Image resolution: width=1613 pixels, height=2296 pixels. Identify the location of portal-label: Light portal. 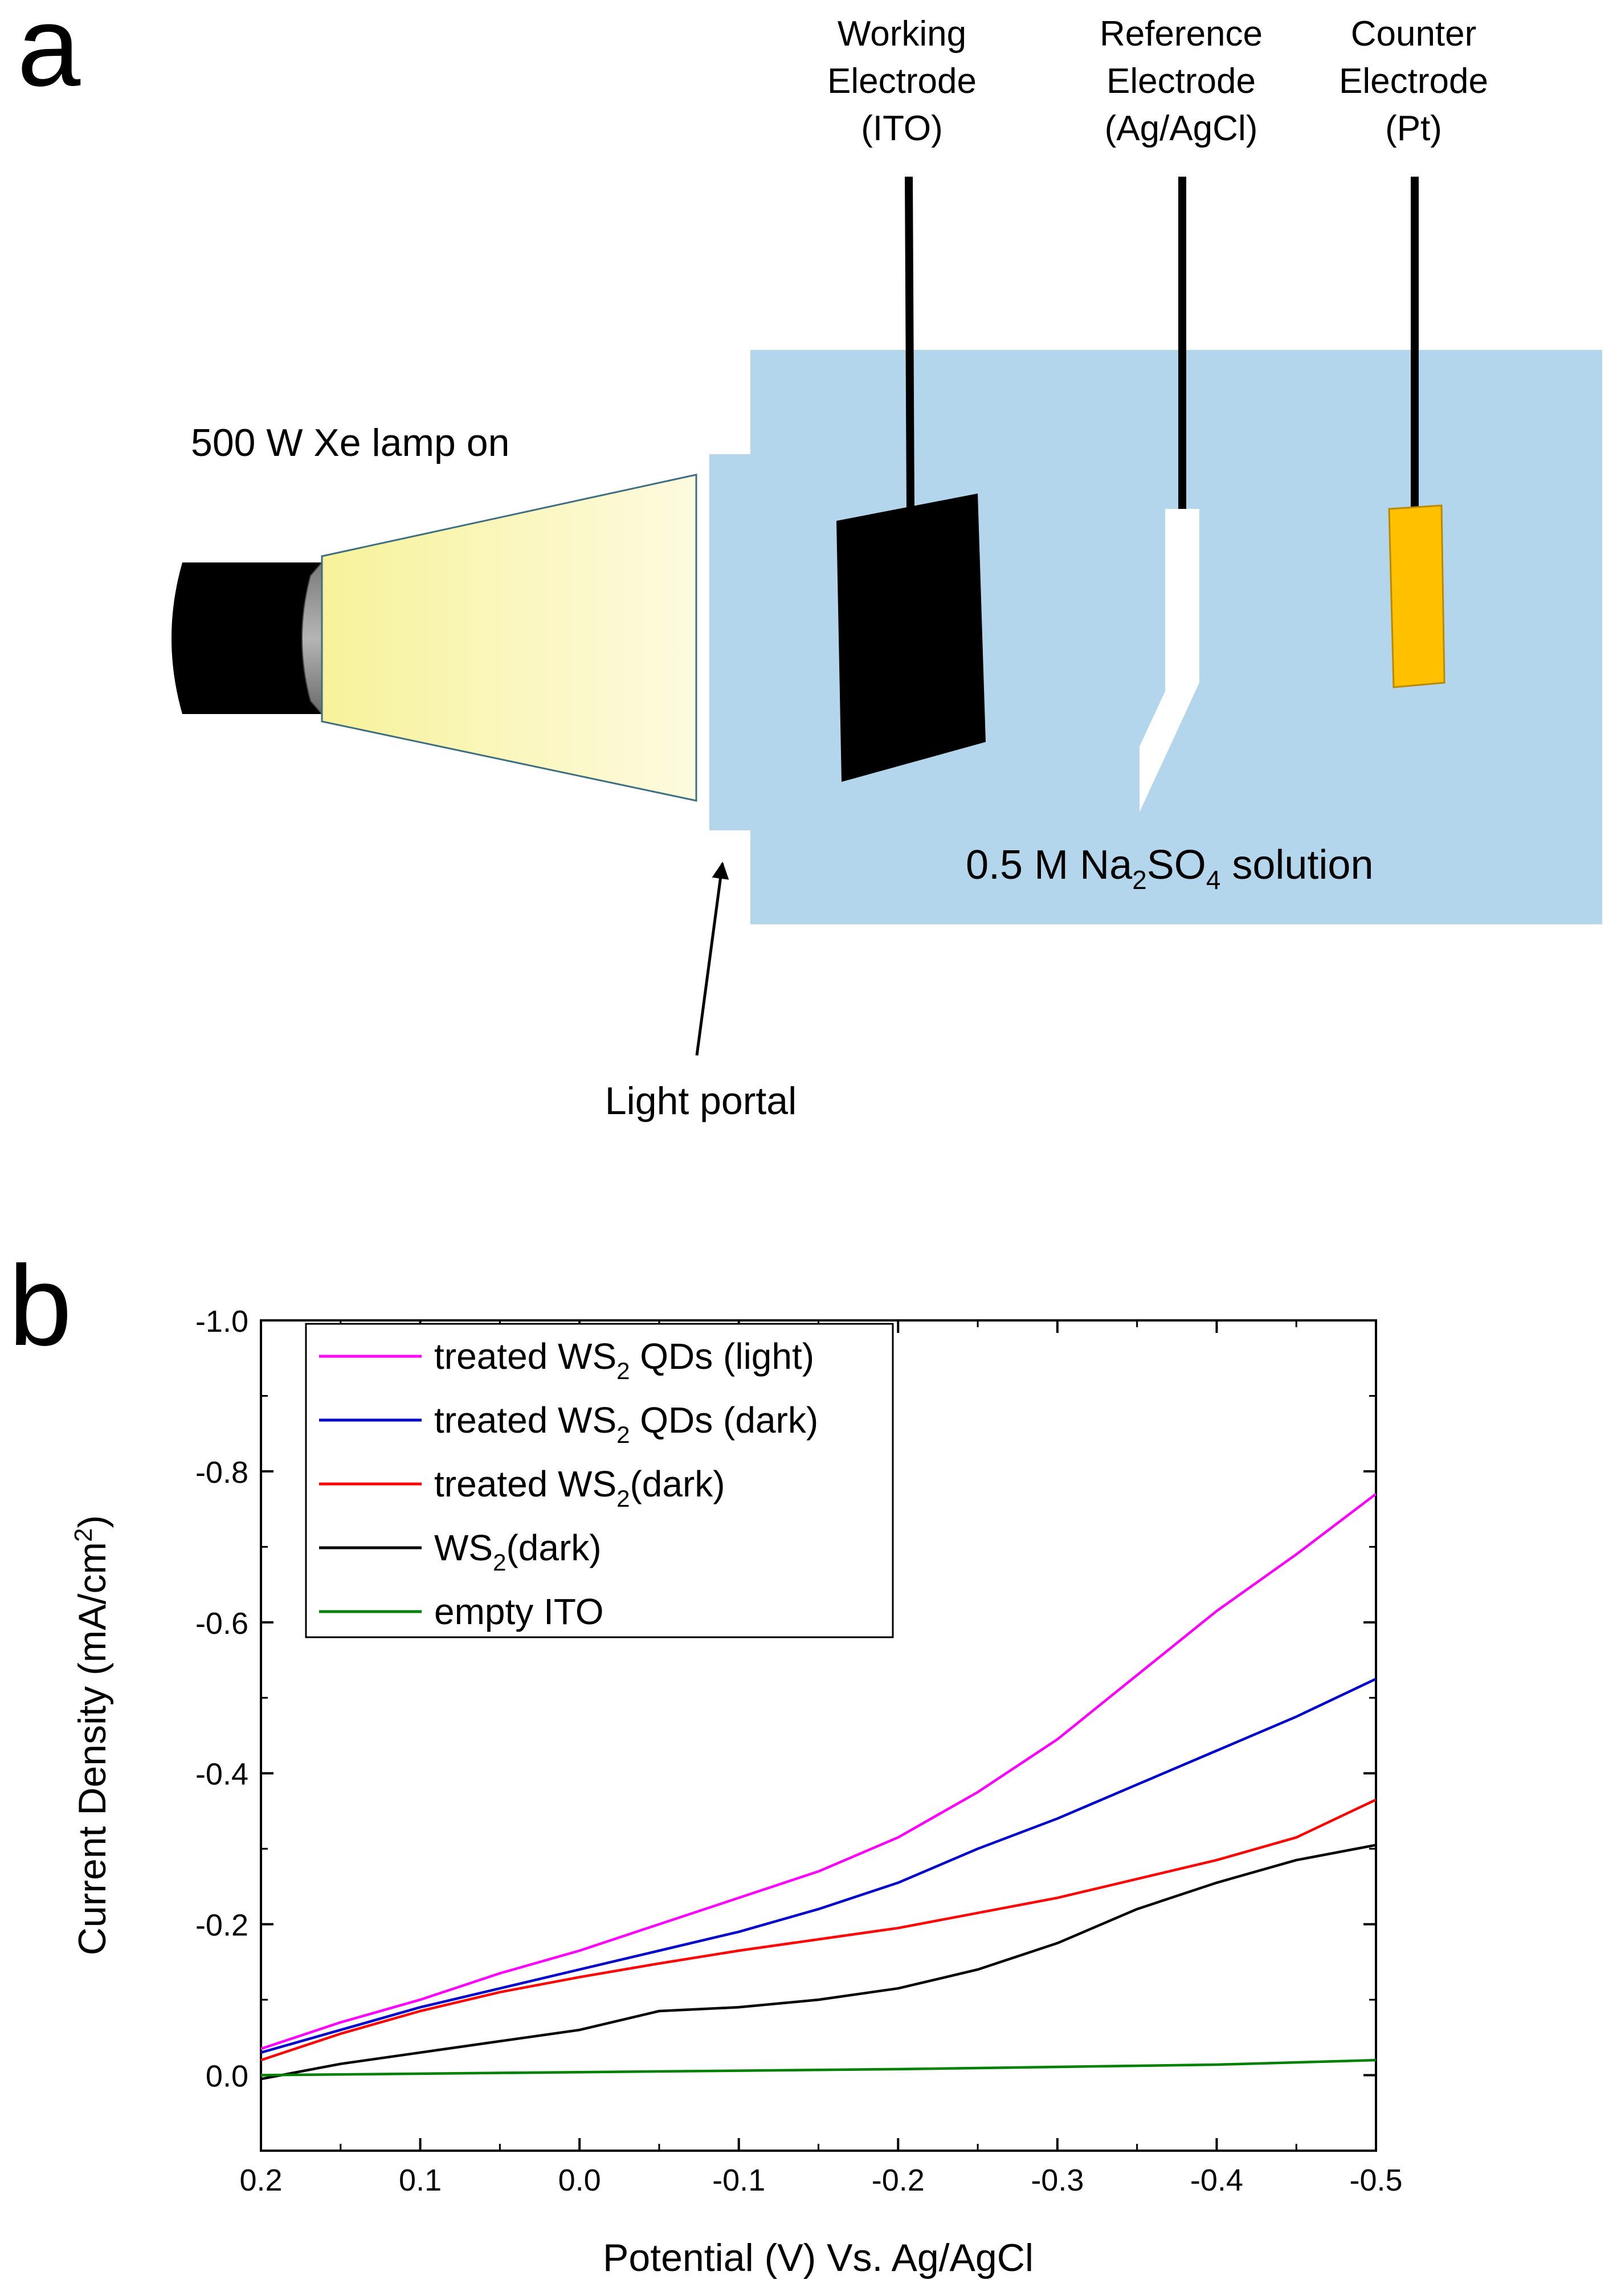
(701, 1101).